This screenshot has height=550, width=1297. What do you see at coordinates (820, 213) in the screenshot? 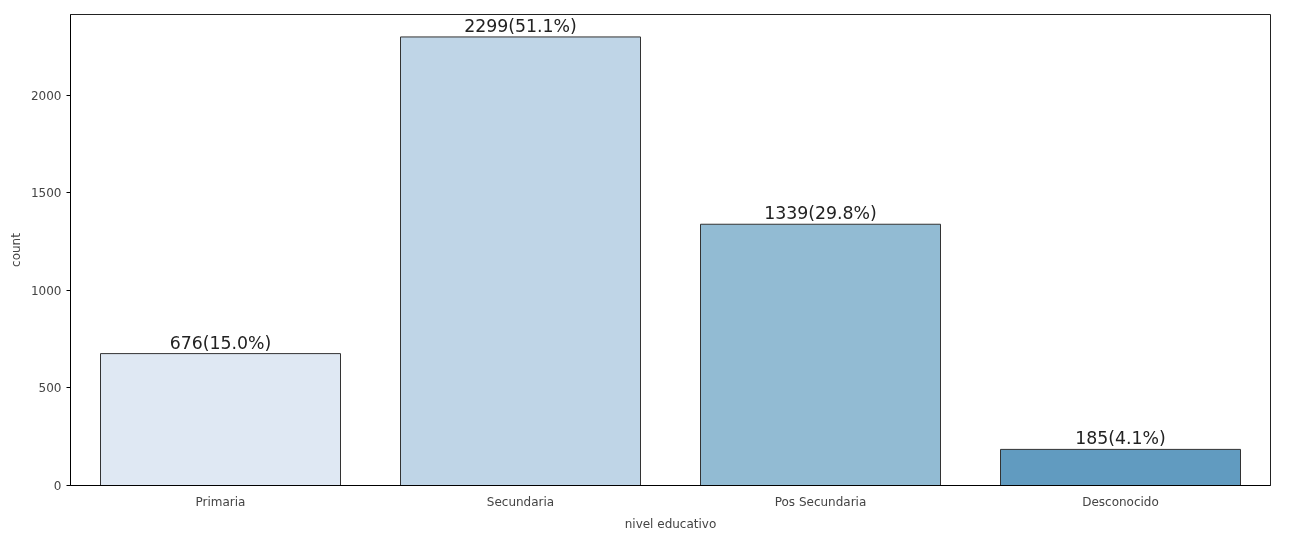
I see `data-label: 1339(29.8%)` at bounding box center [820, 213].